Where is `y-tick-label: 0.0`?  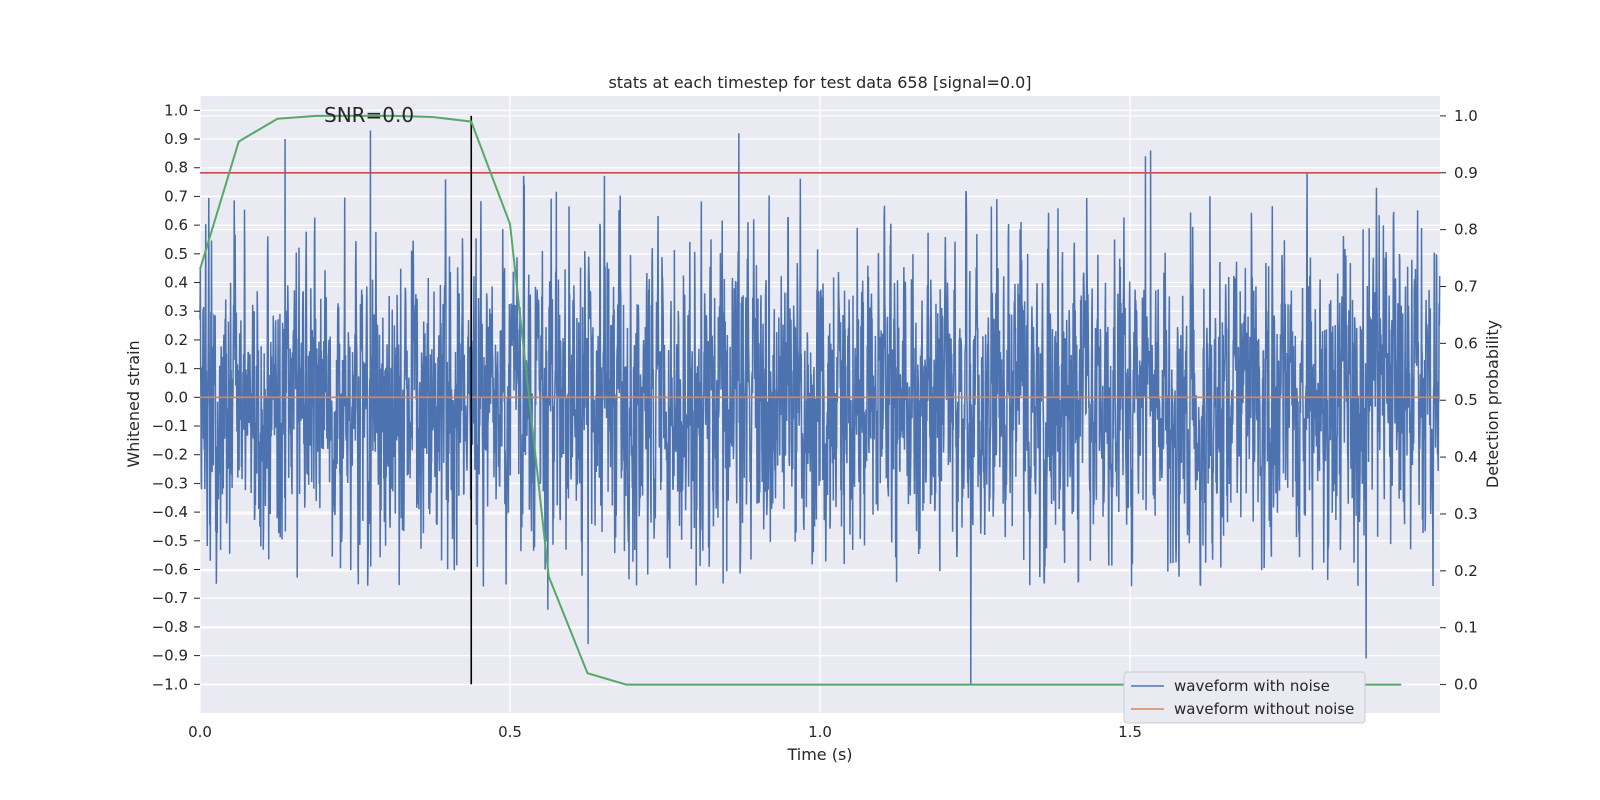
y-tick-label: 0.0 is located at coordinates (176, 397).